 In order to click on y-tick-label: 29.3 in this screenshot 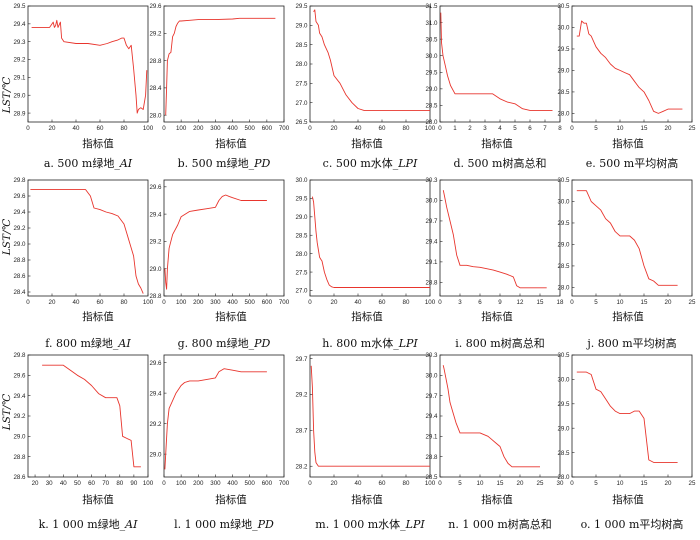, I will do `click(19, 42)`.